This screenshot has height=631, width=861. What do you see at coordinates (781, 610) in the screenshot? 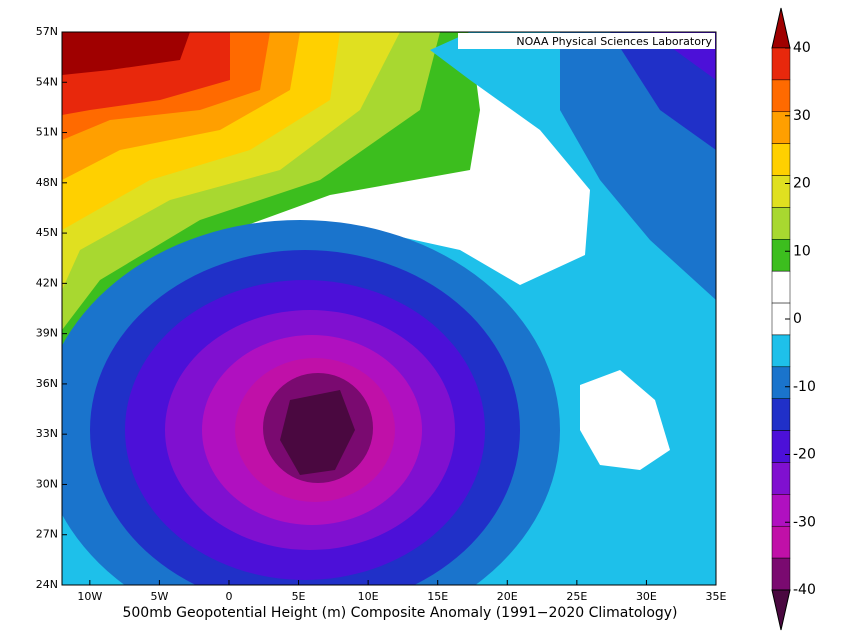
I see `colorbar-arrow-bottom` at bounding box center [781, 610].